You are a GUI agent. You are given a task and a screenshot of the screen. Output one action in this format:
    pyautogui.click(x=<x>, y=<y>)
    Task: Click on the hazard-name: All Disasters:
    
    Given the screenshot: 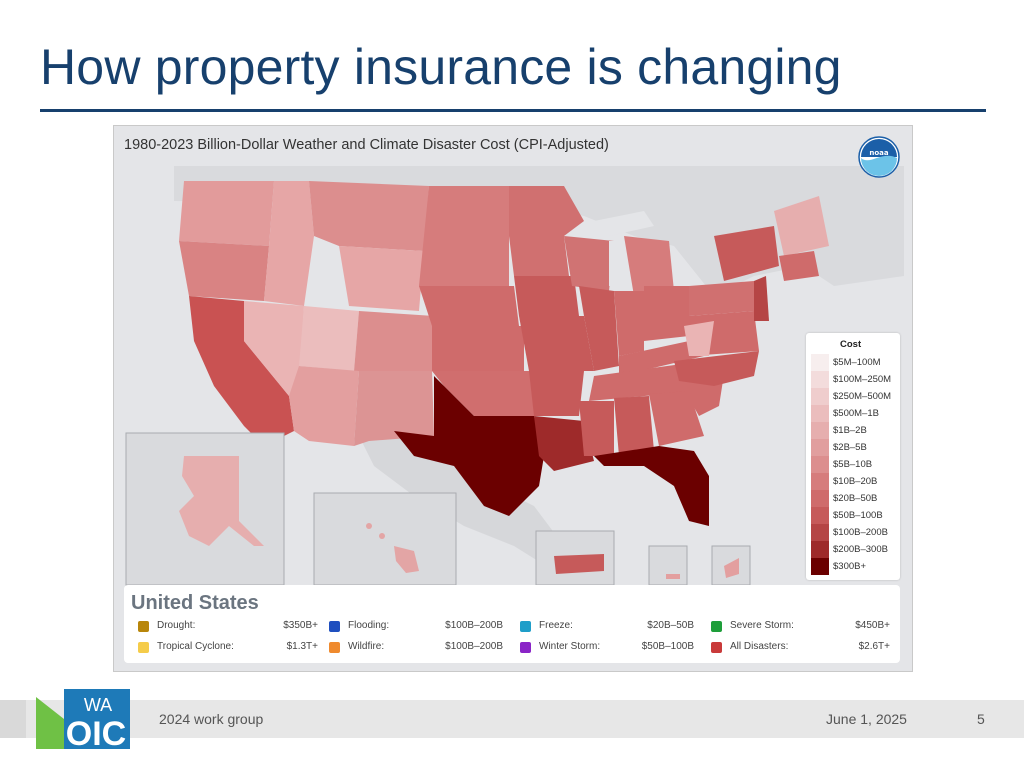 What is the action you would take?
    pyautogui.click(x=759, y=646)
    